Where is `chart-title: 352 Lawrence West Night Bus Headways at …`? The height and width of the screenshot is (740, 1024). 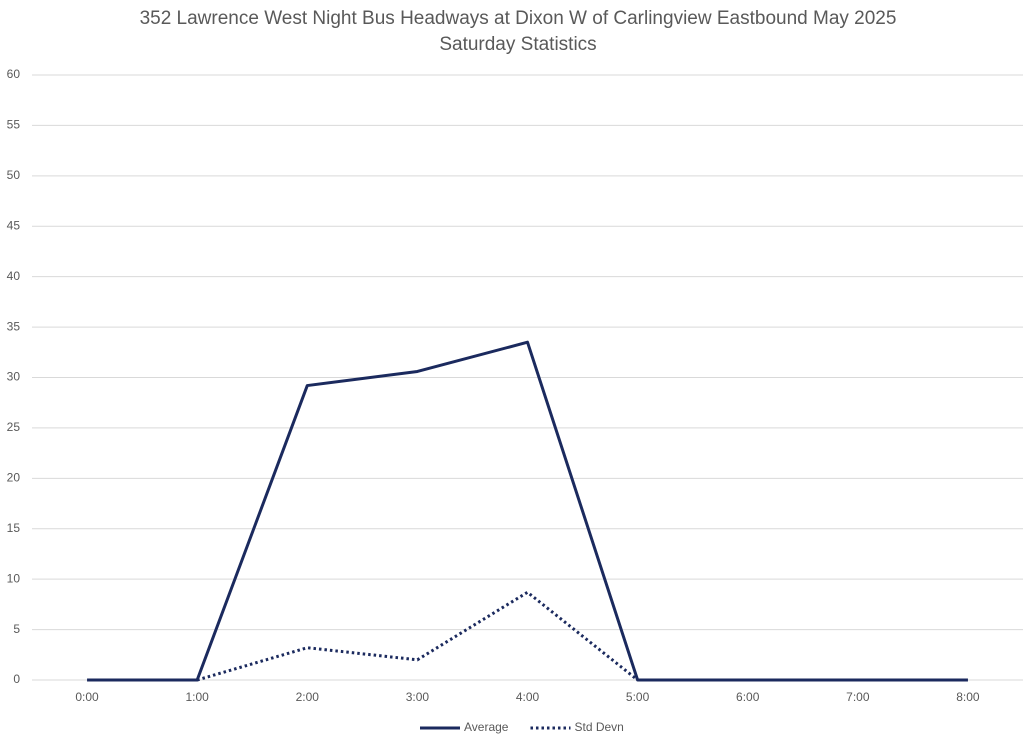
chart-title: 352 Lawrence West Night Bus Headways at … is located at coordinates (518, 18).